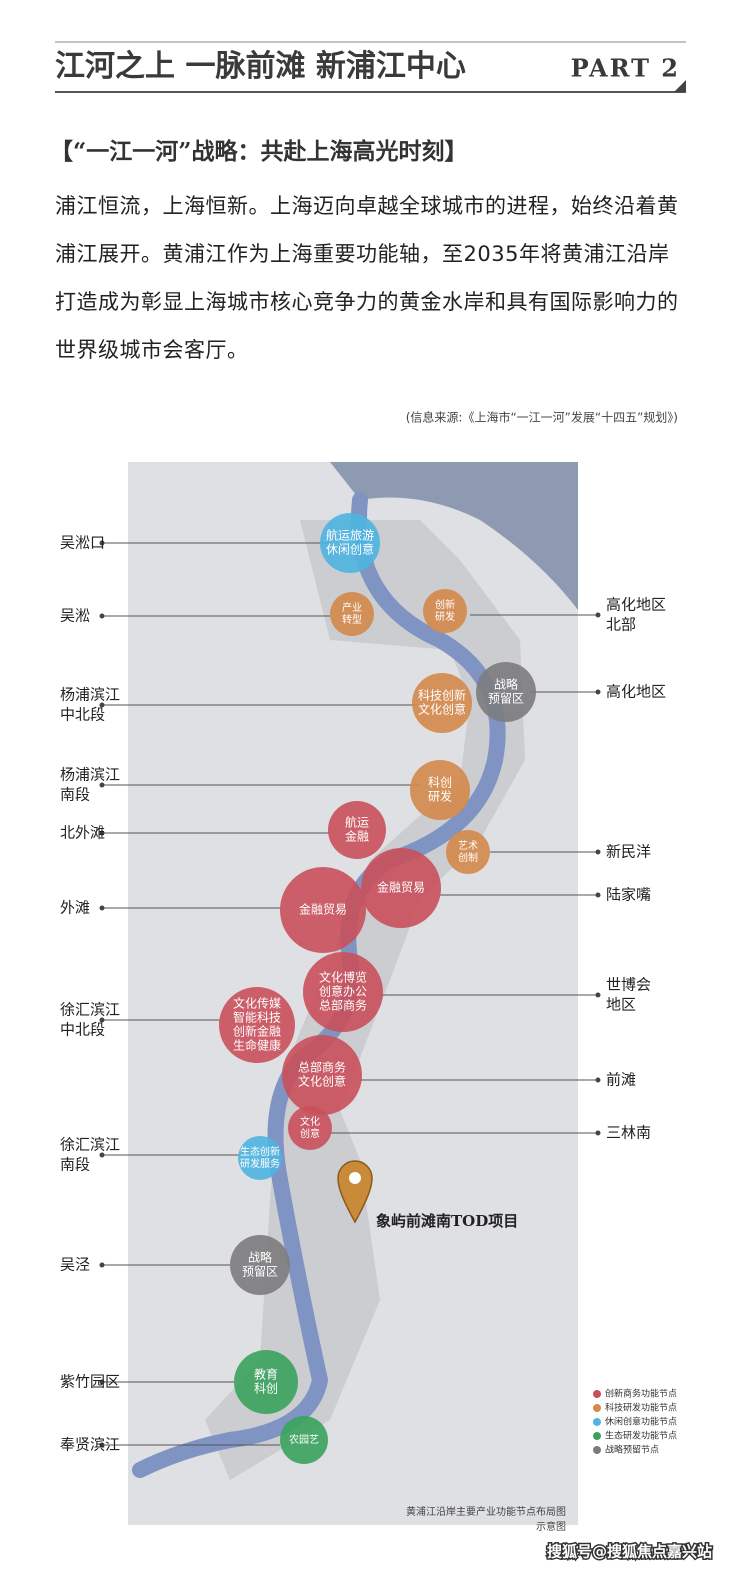 The height and width of the screenshot is (1583, 740). What do you see at coordinates (641, 1408) in the screenshot?
I see `legend-label: 科技研发功能节点` at bounding box center [641, 1408].